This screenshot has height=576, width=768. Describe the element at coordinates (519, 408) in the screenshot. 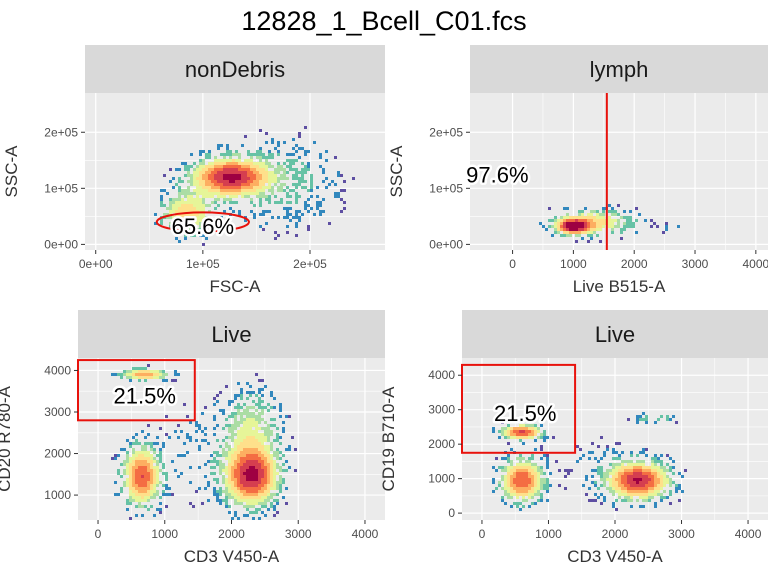

I see `gate-rectangle` at that location.